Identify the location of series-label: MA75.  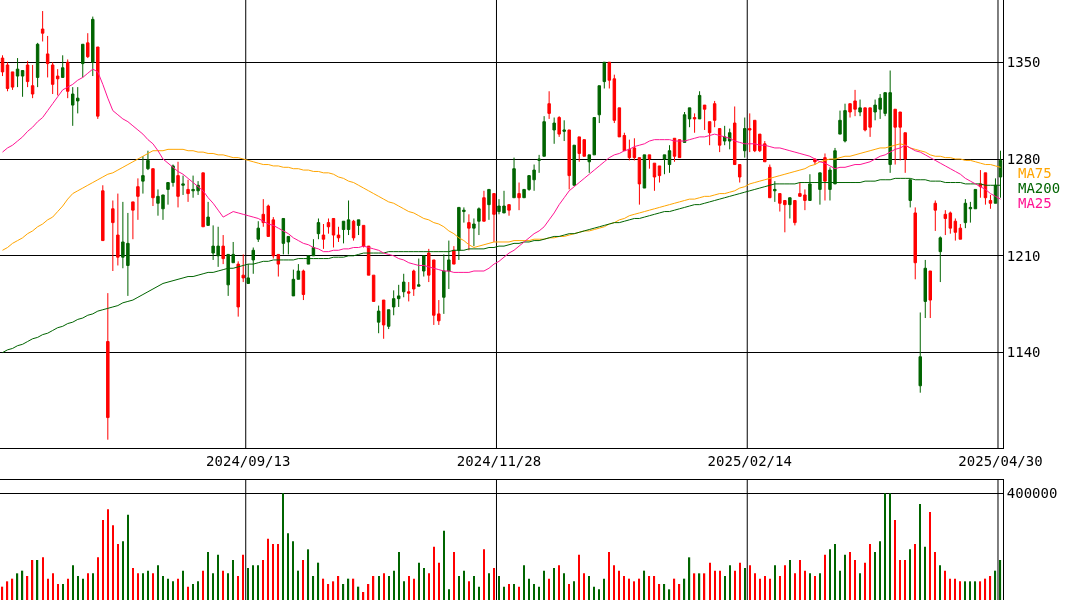
(1035, 173).